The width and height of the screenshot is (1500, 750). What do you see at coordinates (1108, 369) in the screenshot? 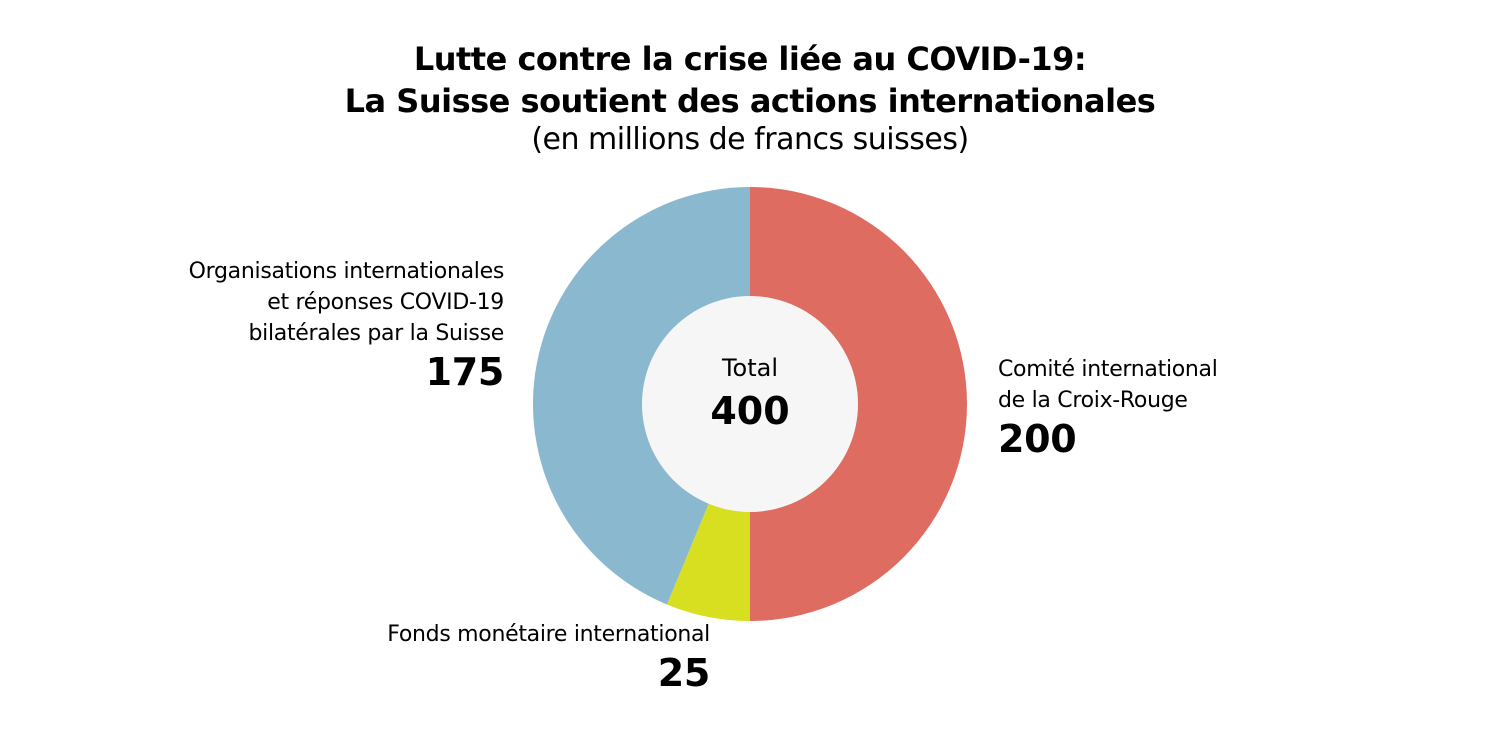
I see `label-line: Comité international` at bounding box center [1108, 369].